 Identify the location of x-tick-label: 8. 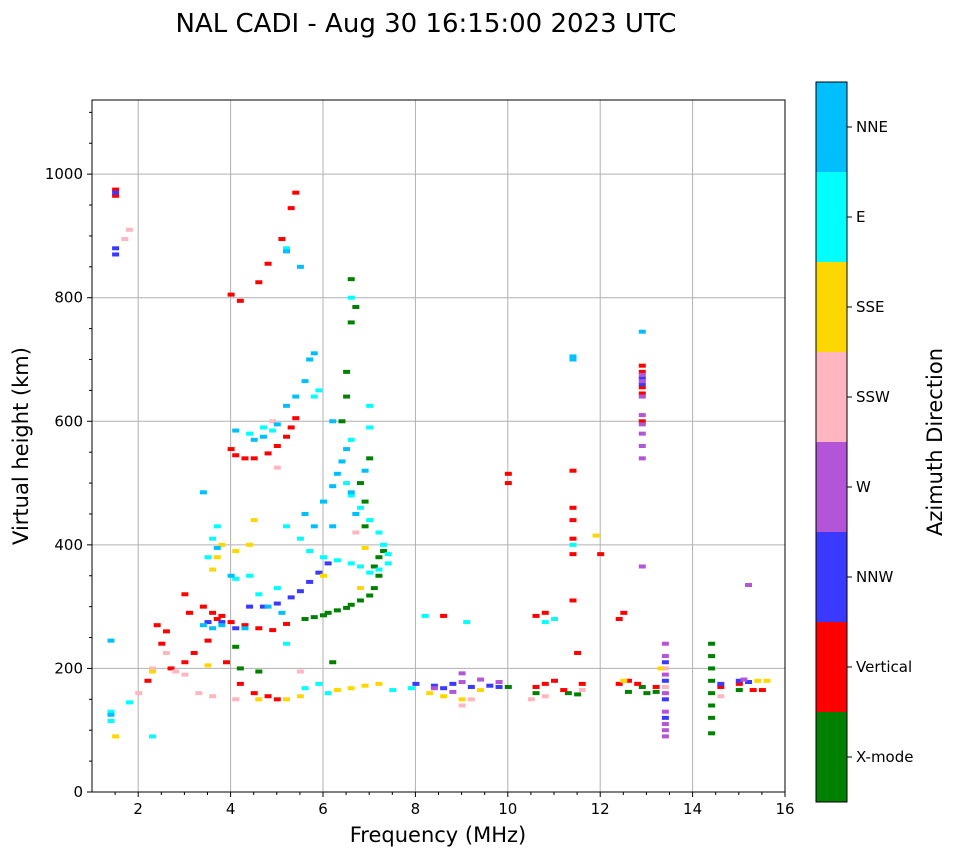
(416, 809).